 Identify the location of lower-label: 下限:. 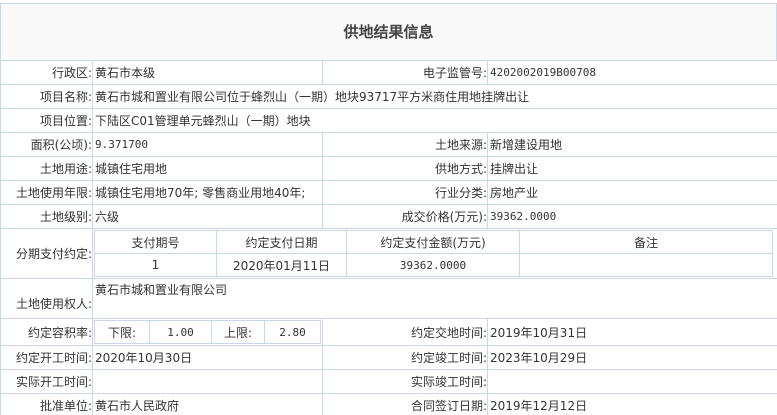
(122, 332).